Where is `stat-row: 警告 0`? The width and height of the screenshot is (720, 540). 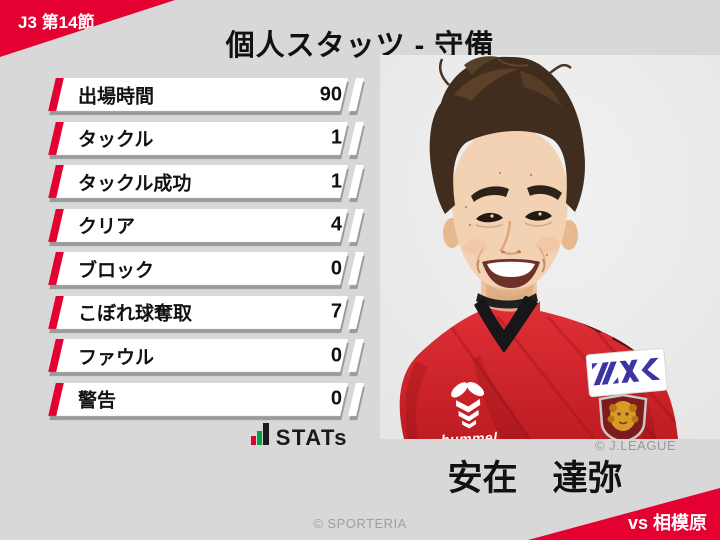 stat-row: 警告 0 is located at coordinates (206, 399).